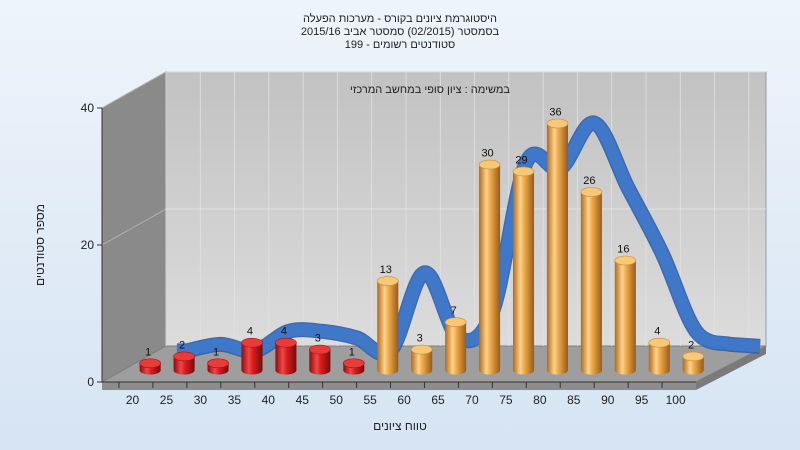  Describe the element at coordinates (133, 400) in the screenshot. I see `x-tick-label: 20` at that location.